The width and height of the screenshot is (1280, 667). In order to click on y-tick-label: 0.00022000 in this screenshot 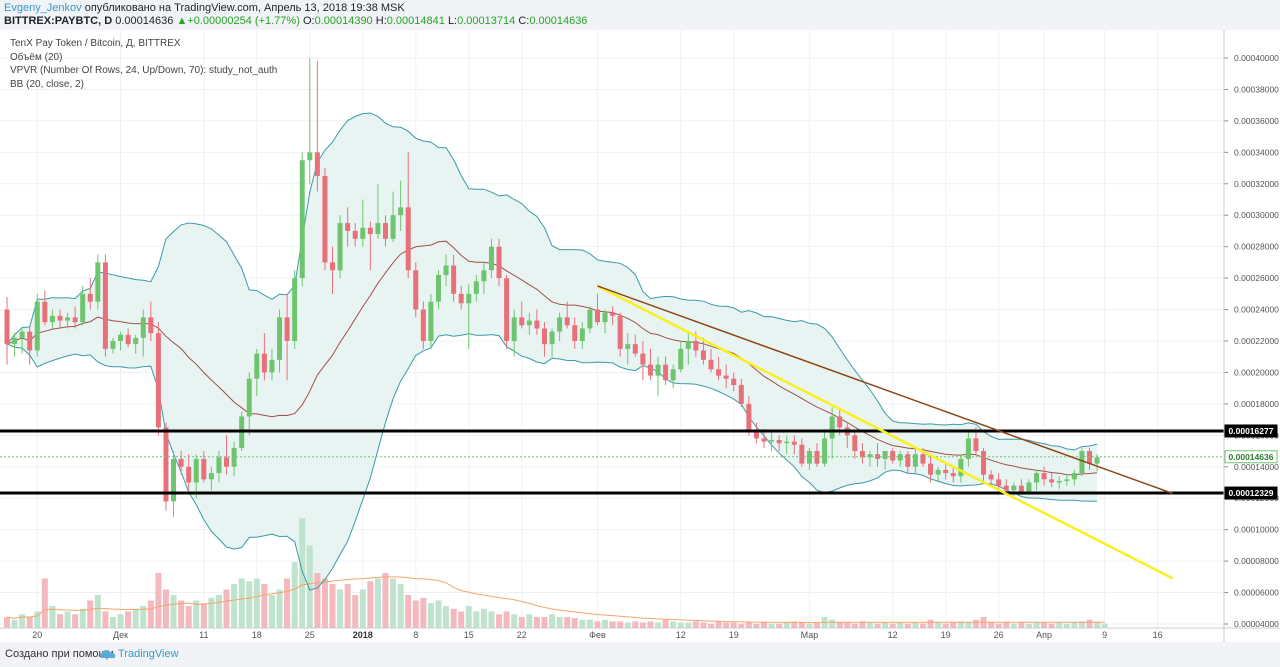, I will do `click(1256, 341)`.